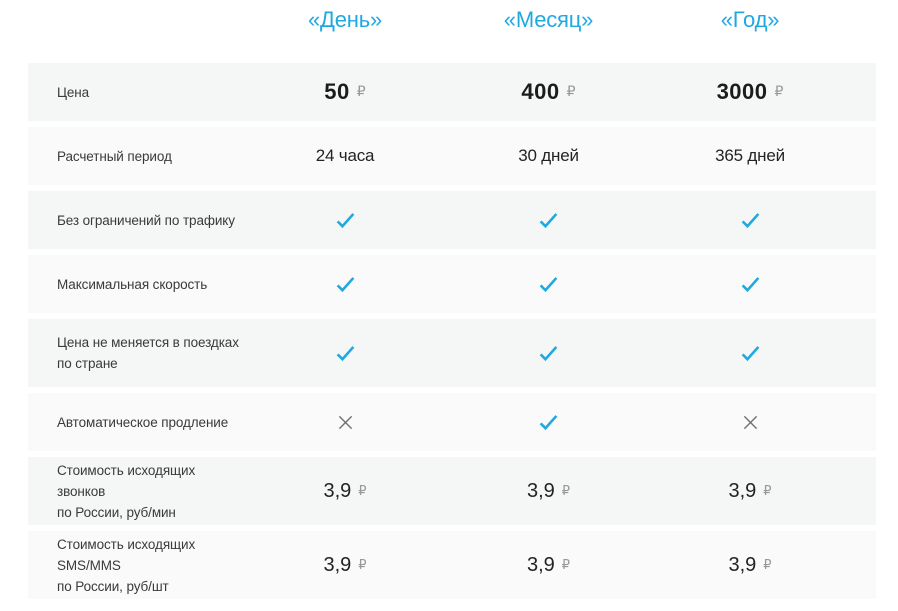 This screenshot has height=611, width=898. What do you see at coordinates (540, 91) in the screenshot?
I see `price-amount: 400` at bounding box center [540, 91].